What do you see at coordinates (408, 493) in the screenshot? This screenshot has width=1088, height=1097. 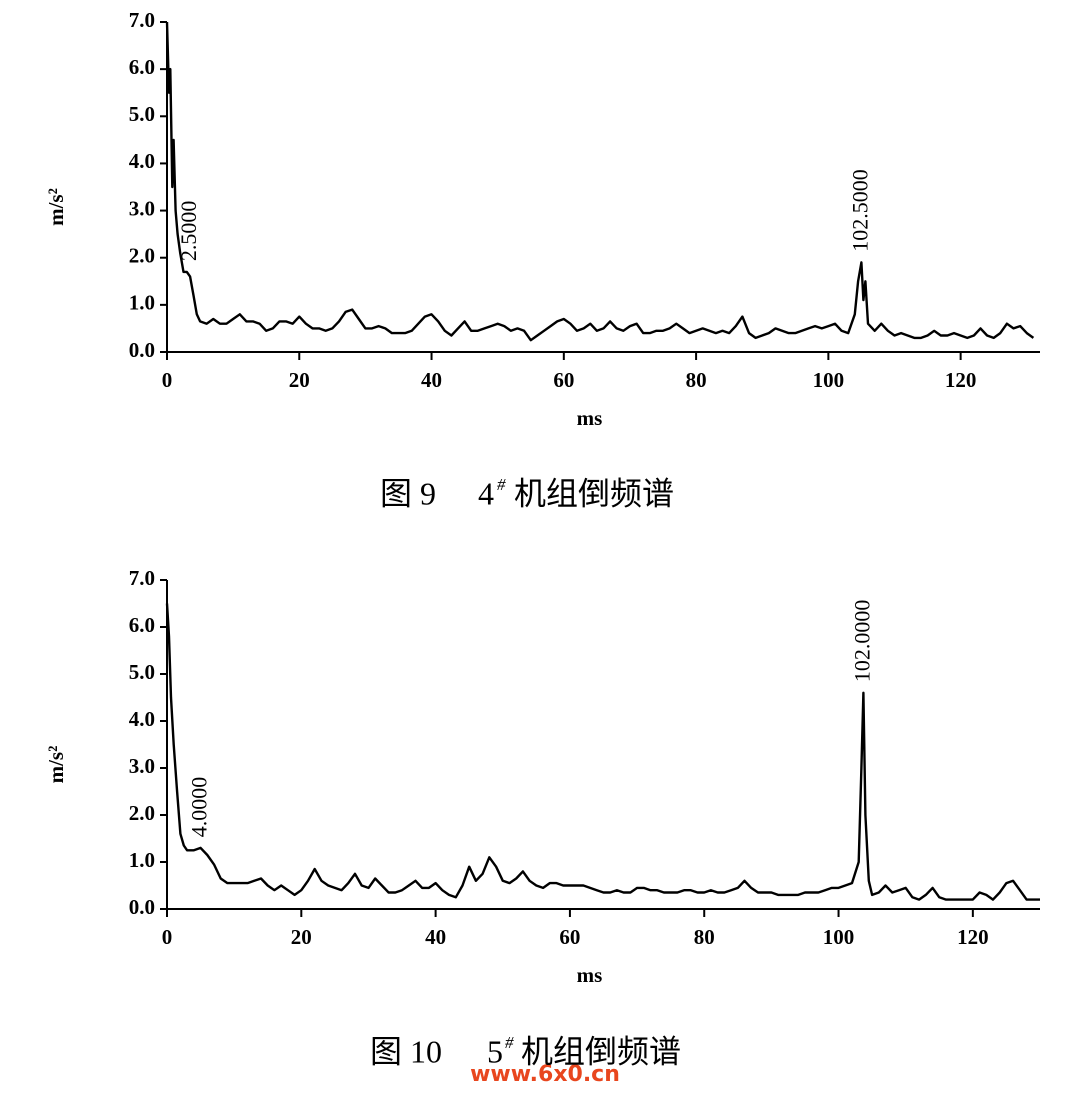 I see `caption-number: 图 9` at bounding box center [408, 493].